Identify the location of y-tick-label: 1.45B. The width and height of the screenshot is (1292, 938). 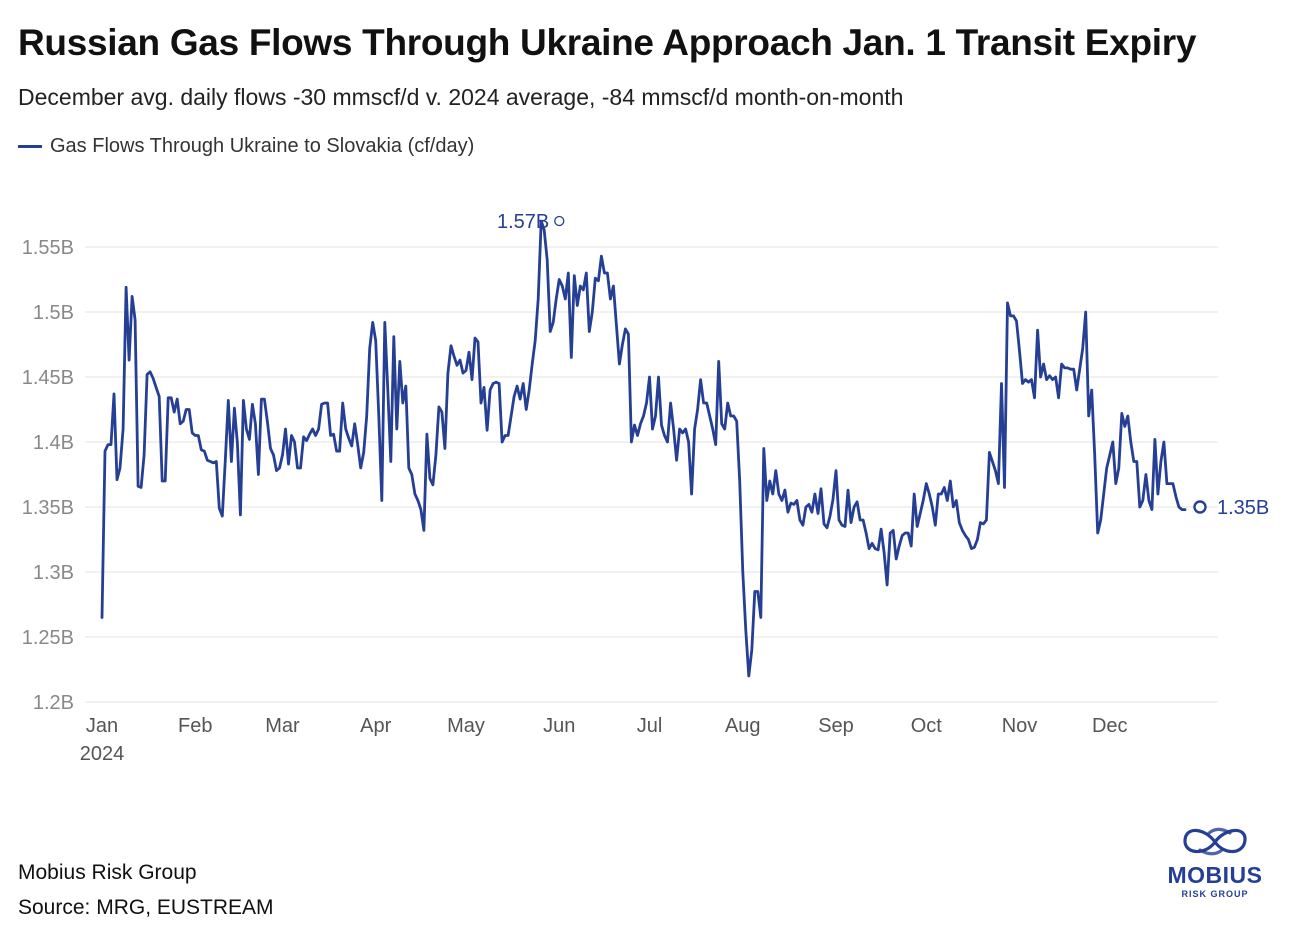
(48, 378).